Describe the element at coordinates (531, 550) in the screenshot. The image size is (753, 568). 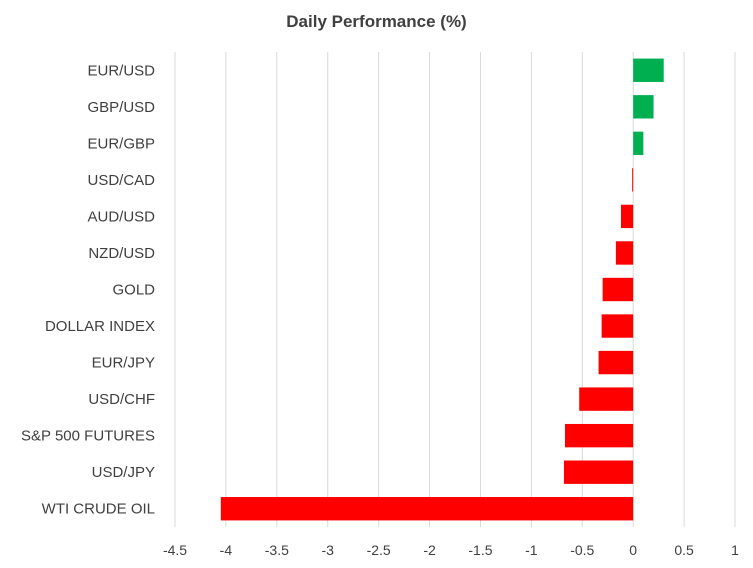
I see `x-tick-label: -1` at that location.